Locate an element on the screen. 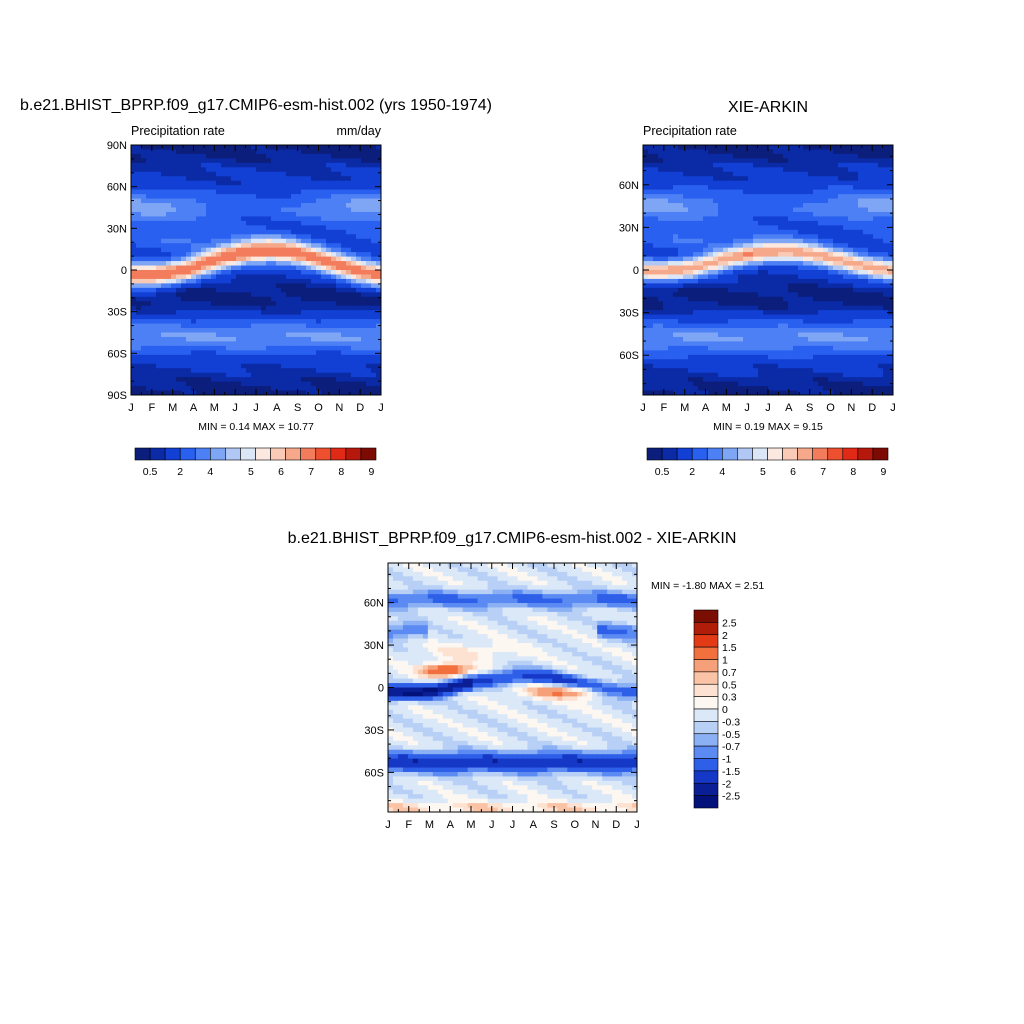 The height and width of the screenshot is (1024, 1024). x-tick-label: M is located at coordinates (172, 408).